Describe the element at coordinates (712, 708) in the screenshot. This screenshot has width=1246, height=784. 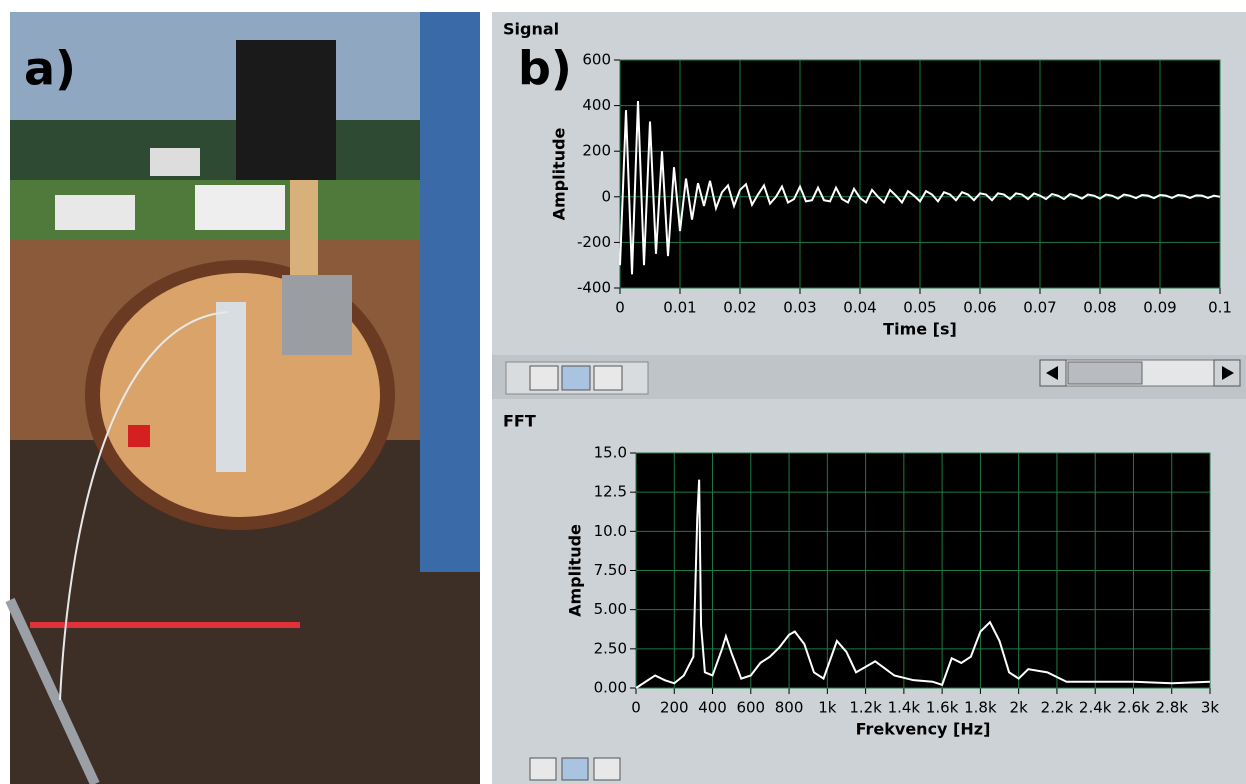
I see `x-tick-label: 400` at that location.